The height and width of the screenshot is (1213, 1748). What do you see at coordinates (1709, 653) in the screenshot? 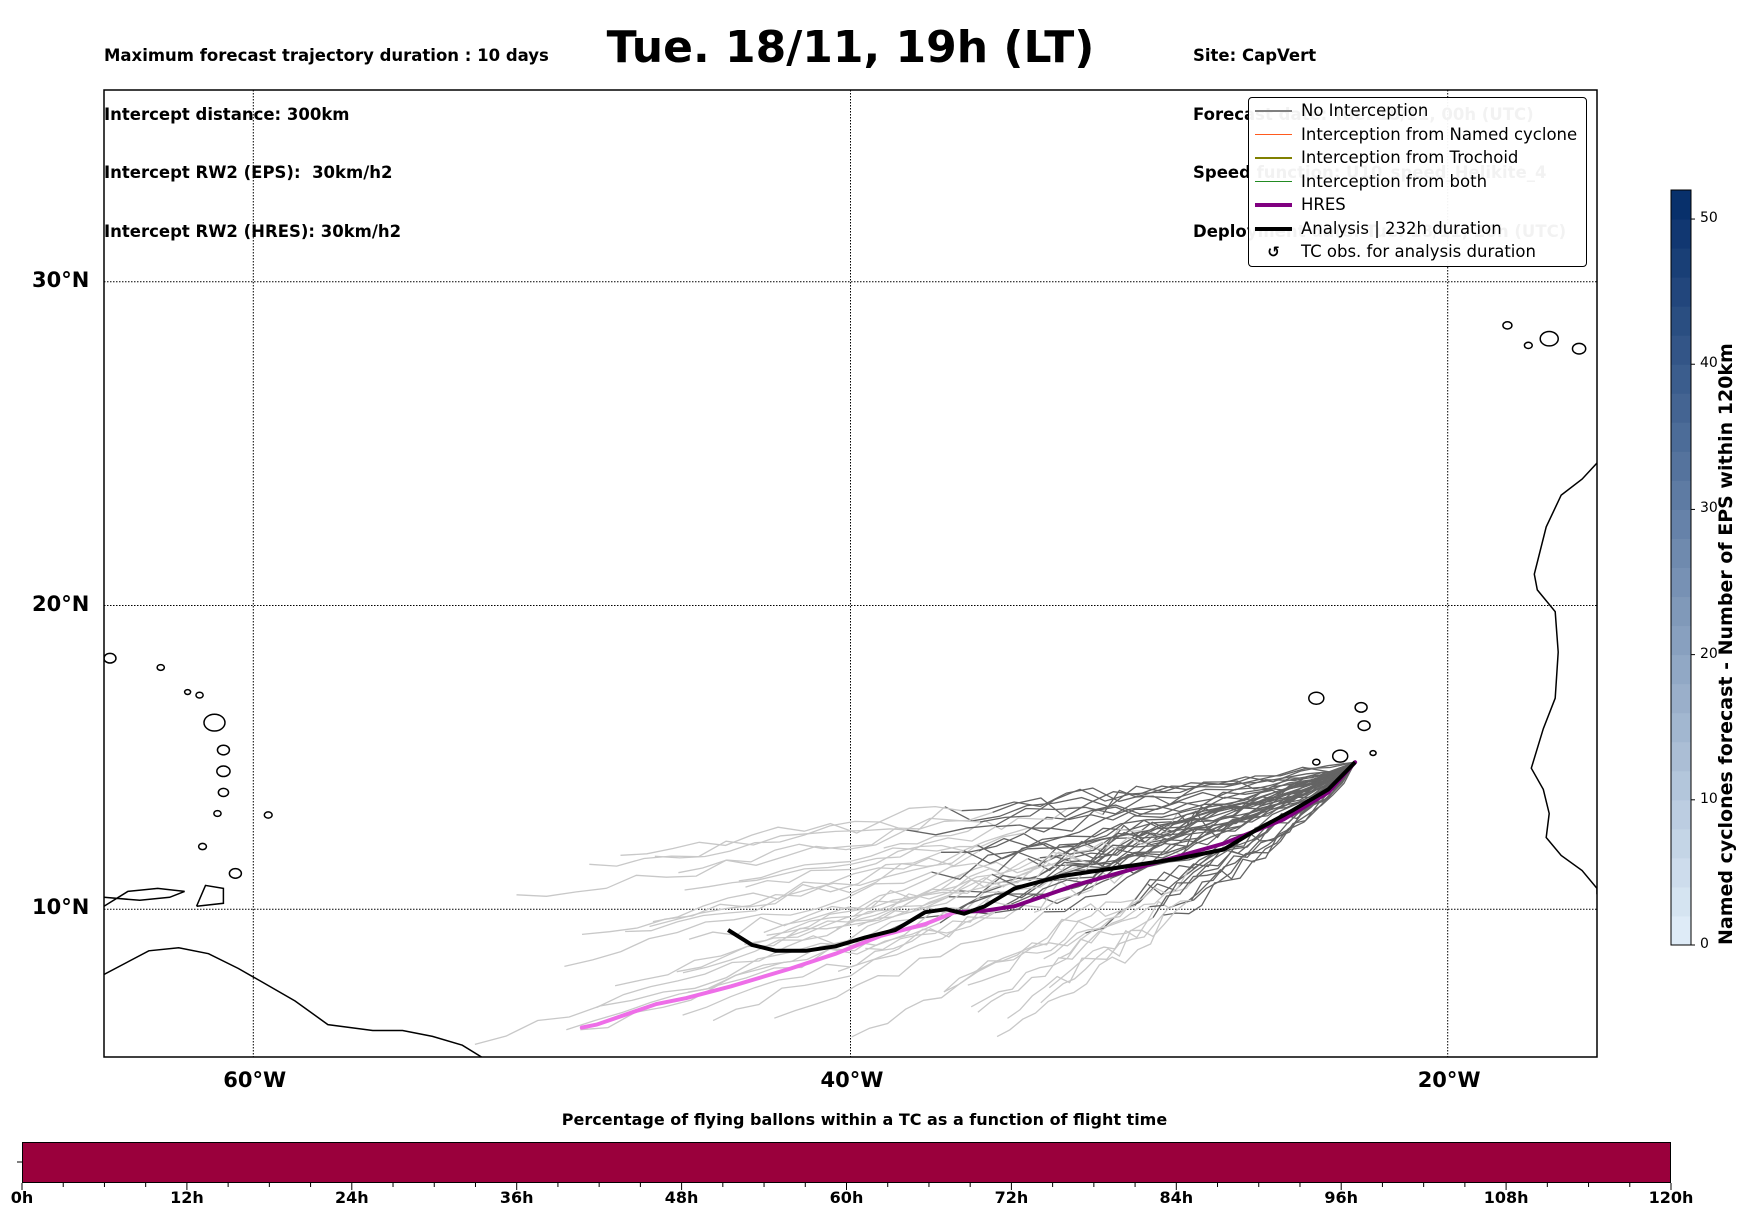
I see `colorbar-tick-label: 20` at bounding box center [1709, 653].